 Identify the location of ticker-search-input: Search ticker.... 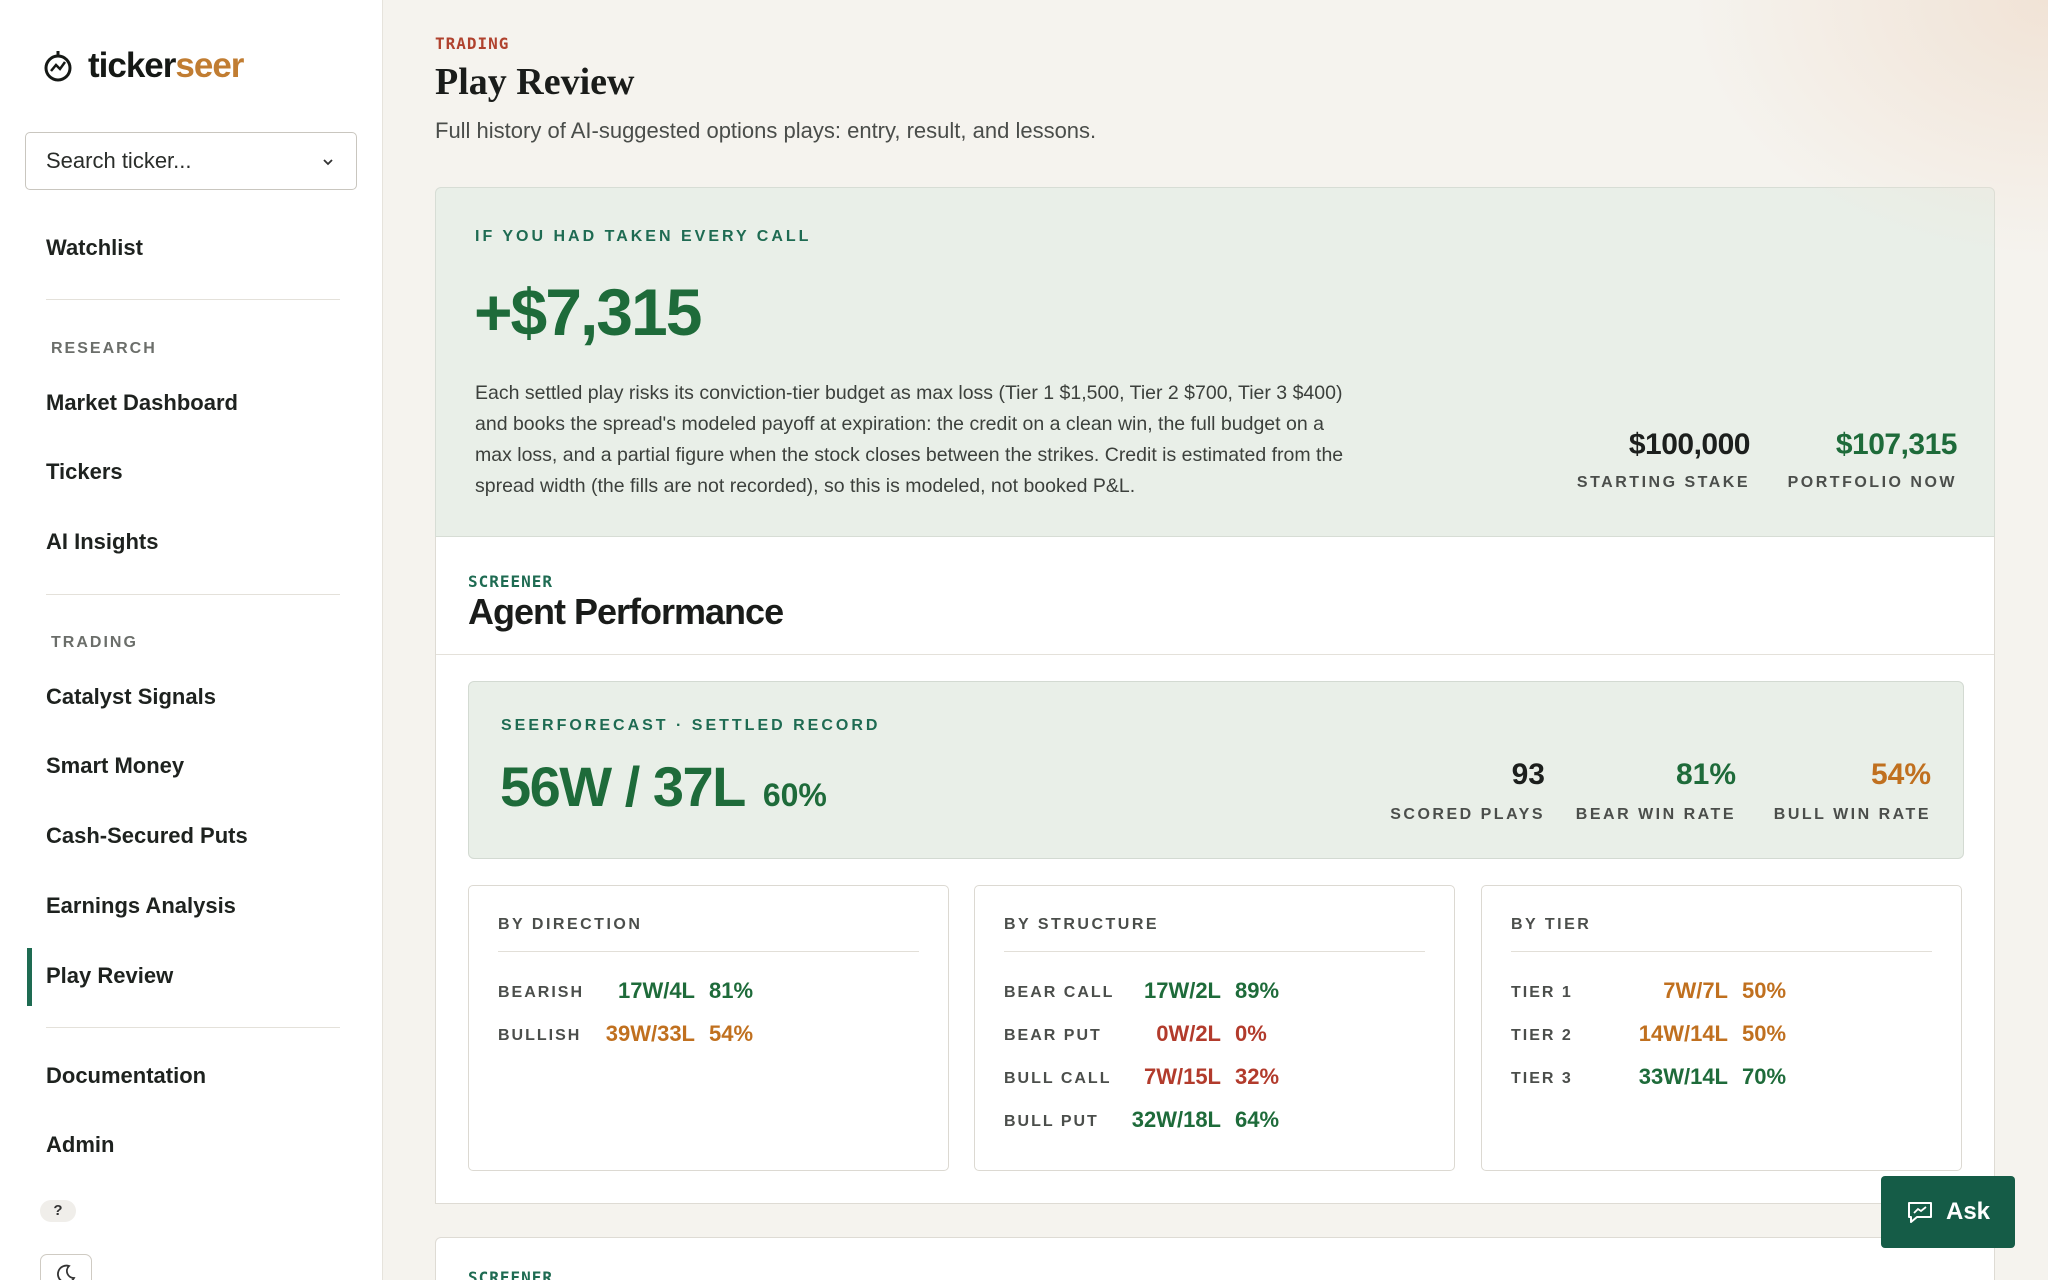
(191, 161).